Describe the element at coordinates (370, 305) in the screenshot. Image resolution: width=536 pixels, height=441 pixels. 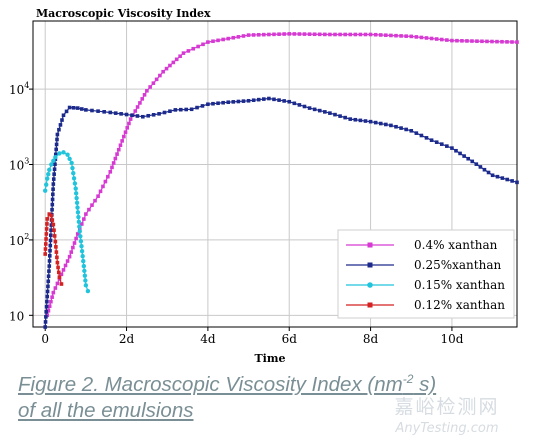
I see `legend-swatch-marker` at that location.